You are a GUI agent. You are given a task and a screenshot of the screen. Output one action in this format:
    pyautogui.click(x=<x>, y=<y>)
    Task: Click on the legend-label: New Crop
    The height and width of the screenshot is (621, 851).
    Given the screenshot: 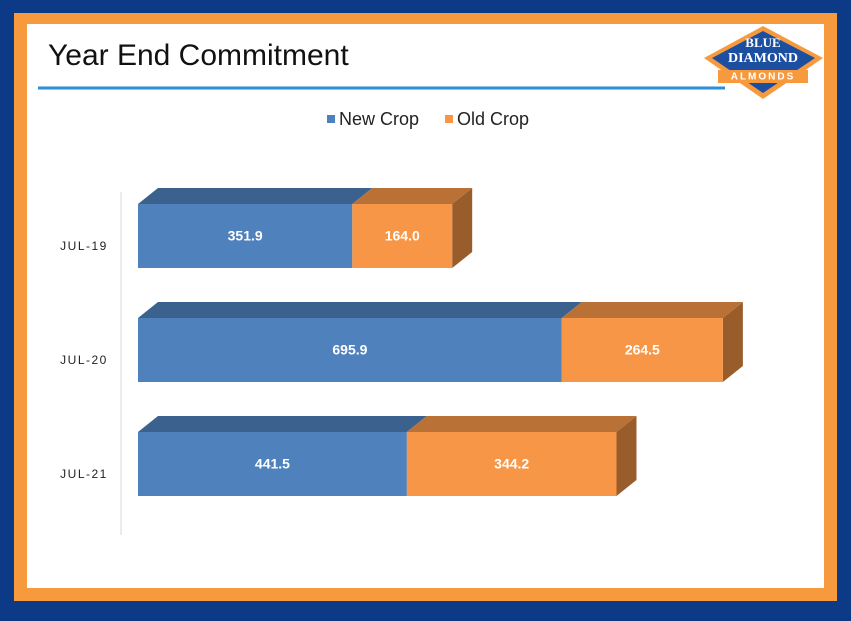 What is the action you would take?
    pyautogui.click(x=379, y=119)
    